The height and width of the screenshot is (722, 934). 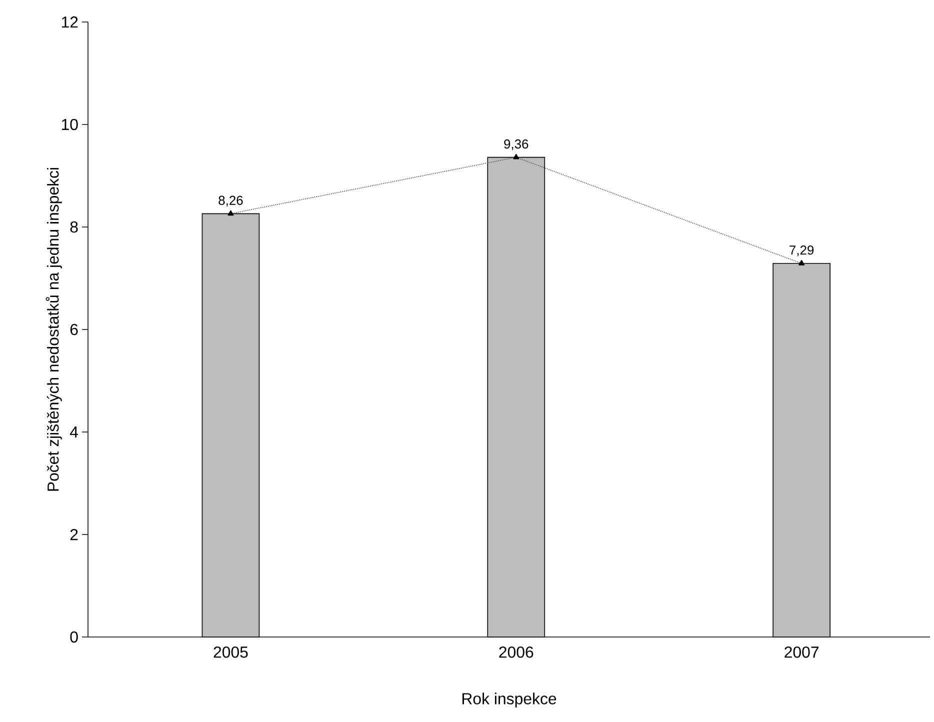 I want to click on y-tick-label: 6, so click(x=74, y=330).